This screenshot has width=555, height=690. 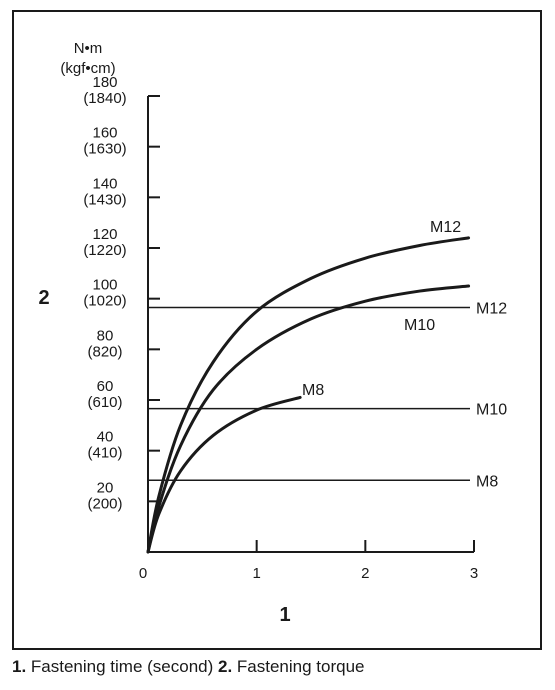 I want to click on y-axis-label: 2, so click(x=43, y=298).